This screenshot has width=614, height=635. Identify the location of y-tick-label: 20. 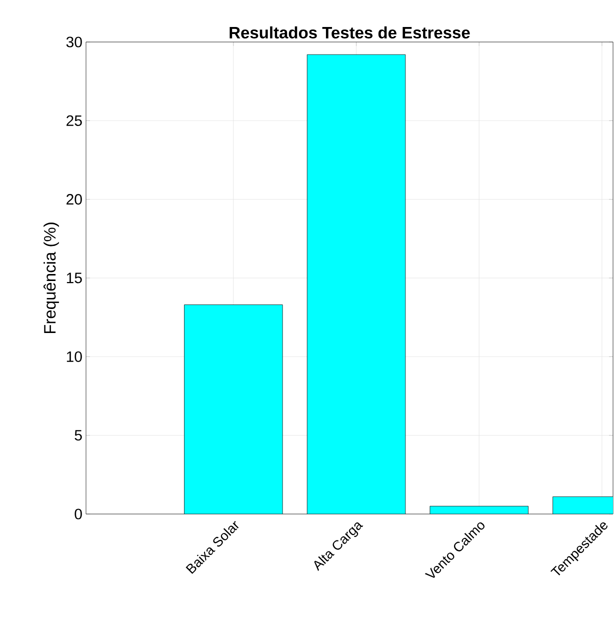
(74, 199).